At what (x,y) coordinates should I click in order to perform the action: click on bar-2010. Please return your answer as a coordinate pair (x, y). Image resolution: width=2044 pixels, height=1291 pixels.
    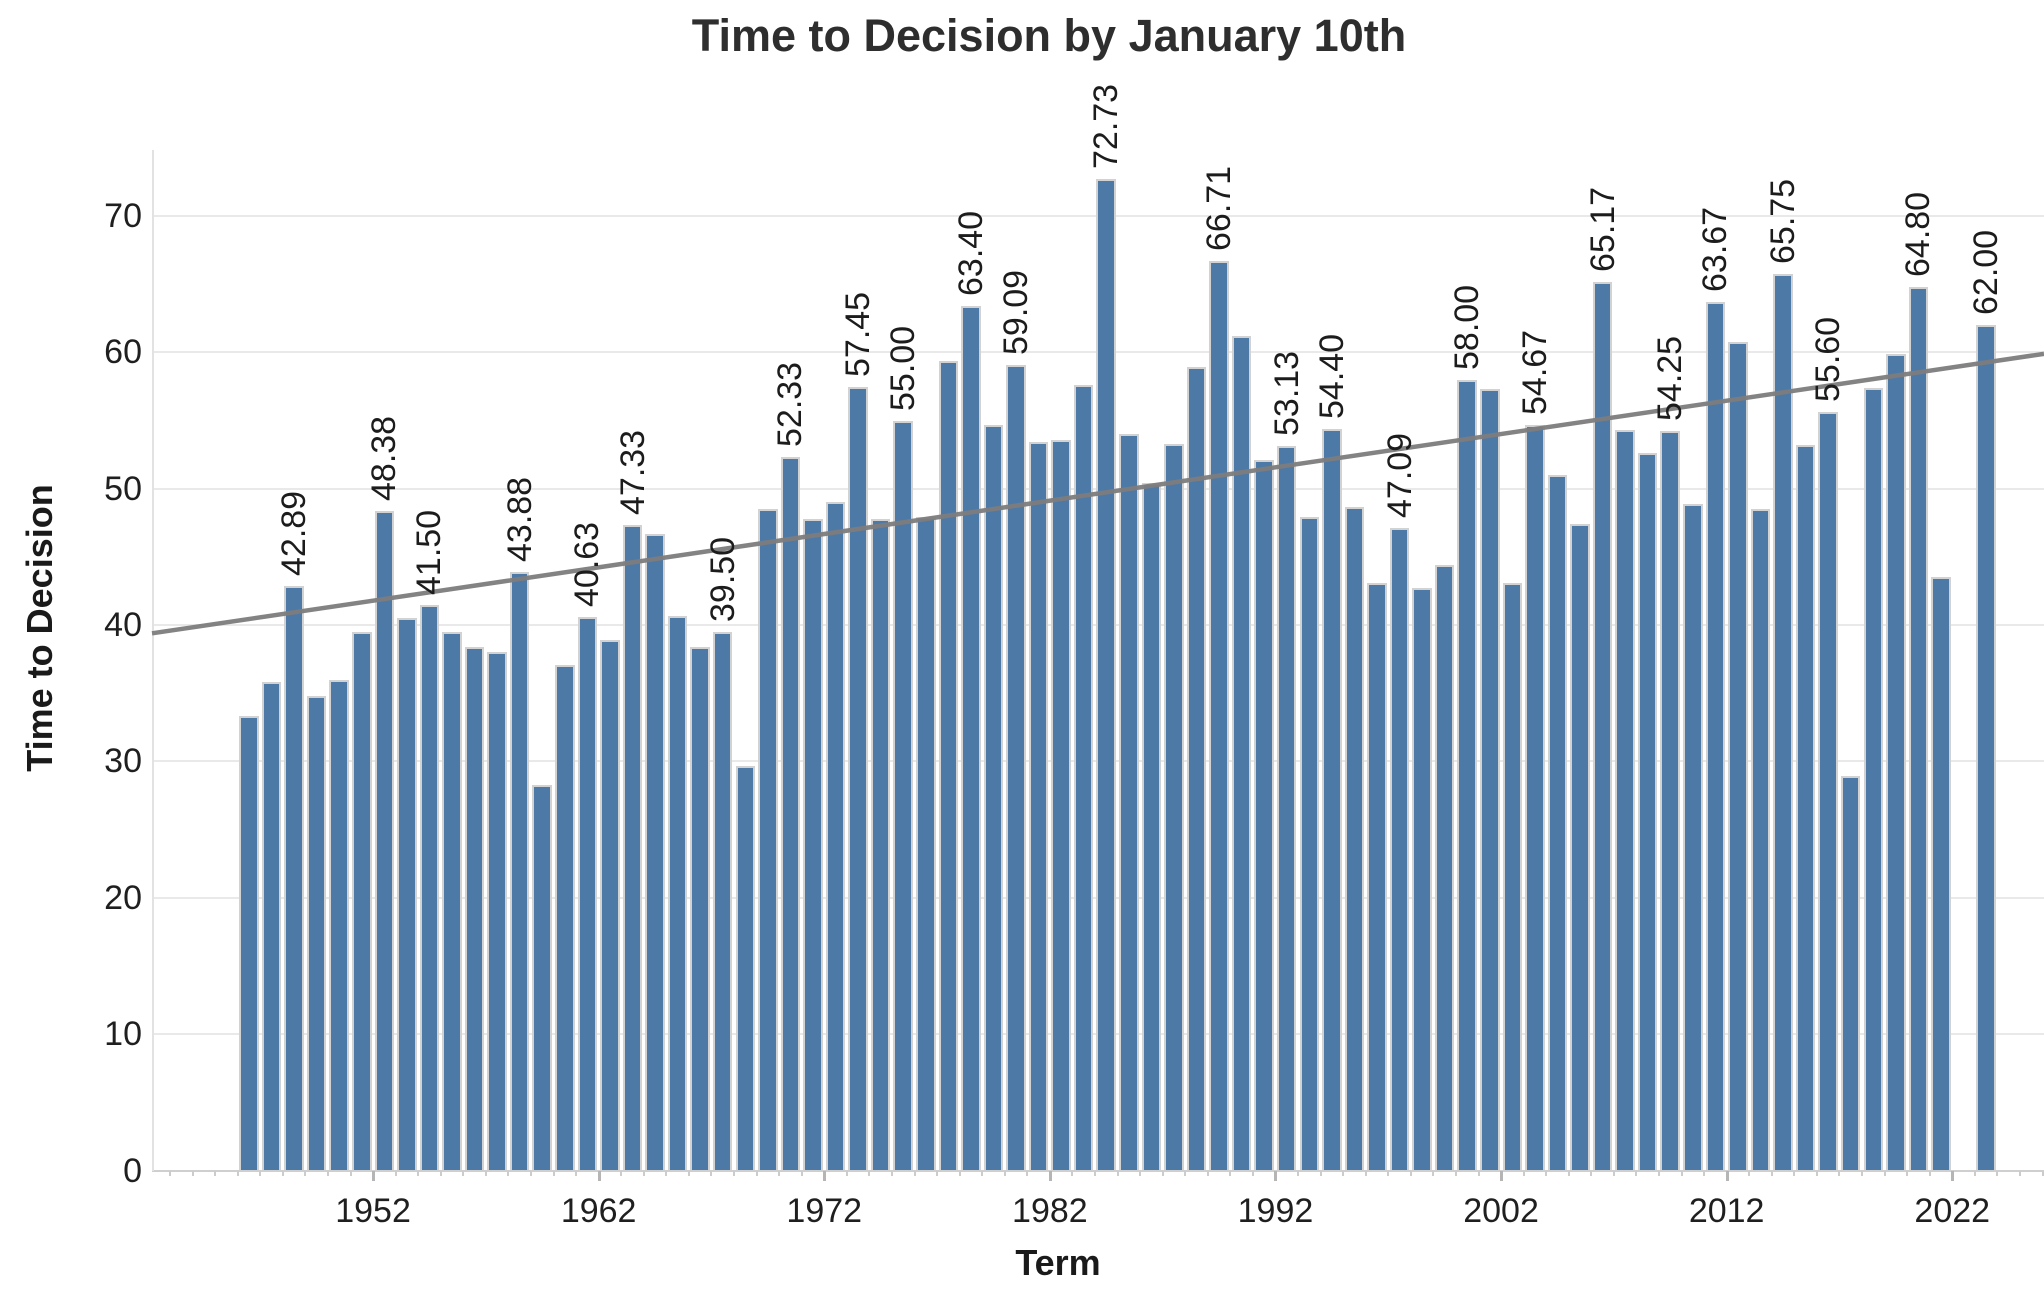
    Looking at the image, I should click on (1693, 837).